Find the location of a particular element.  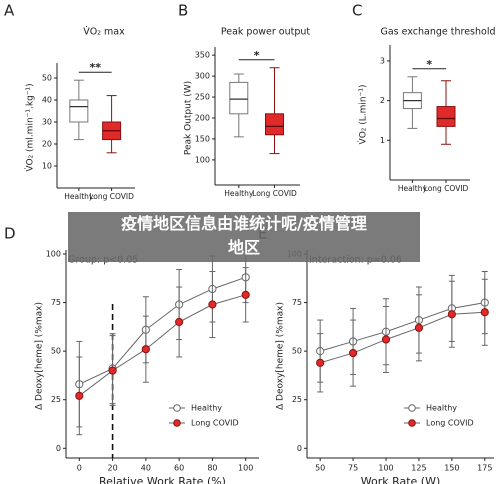

x-tick-label: 175 is located at coordinates (484, 468).